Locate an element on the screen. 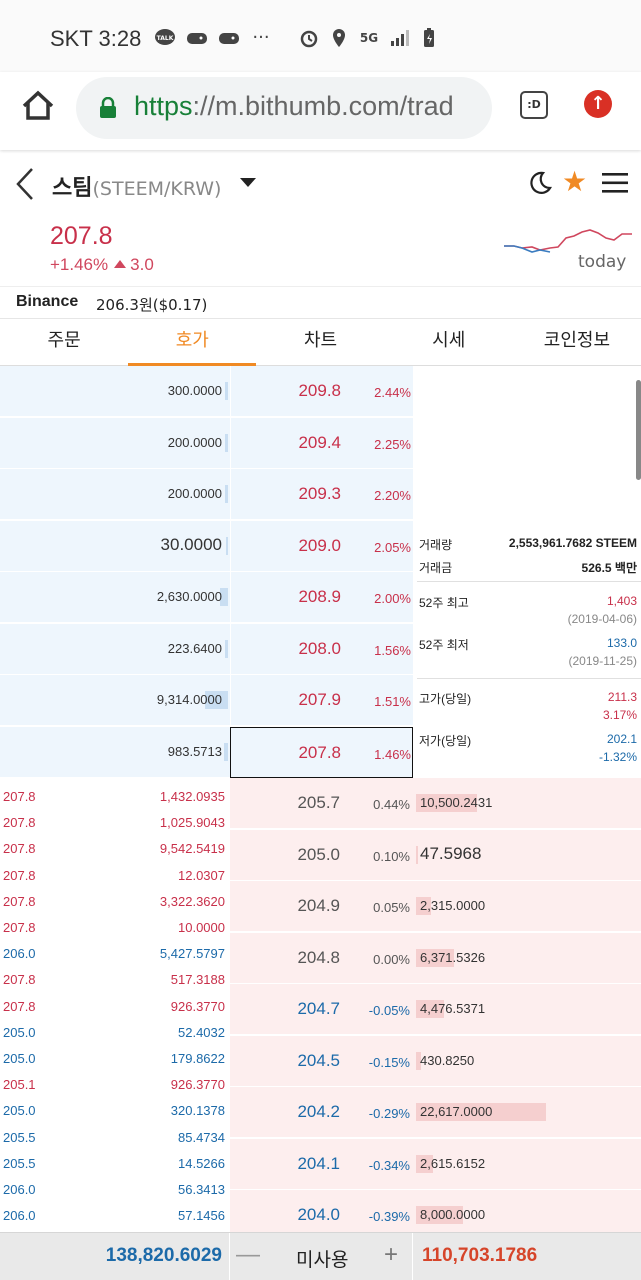  bid-price-cell: 204.5 -0.15% is located at coordinates (321, 1061).